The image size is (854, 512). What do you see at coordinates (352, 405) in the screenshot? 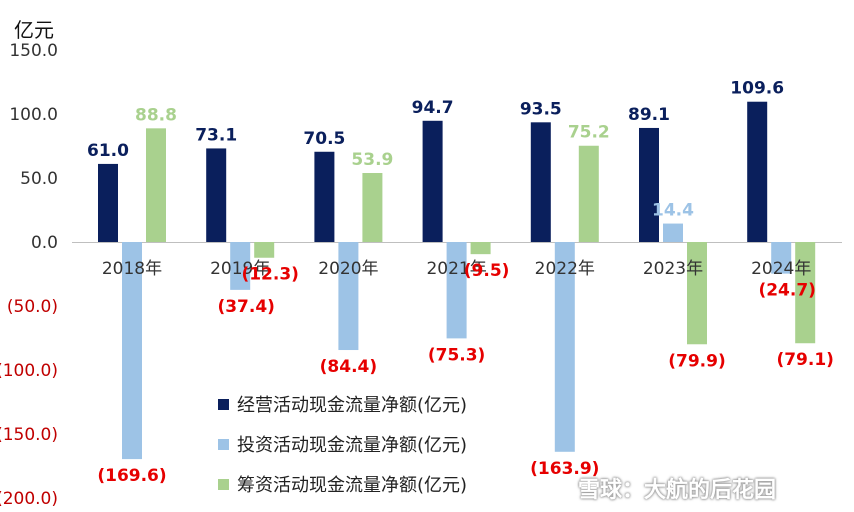
I see `legend-label-operating: 经营活动现金流量净额(亿元)` at bounding box center [352, 405].